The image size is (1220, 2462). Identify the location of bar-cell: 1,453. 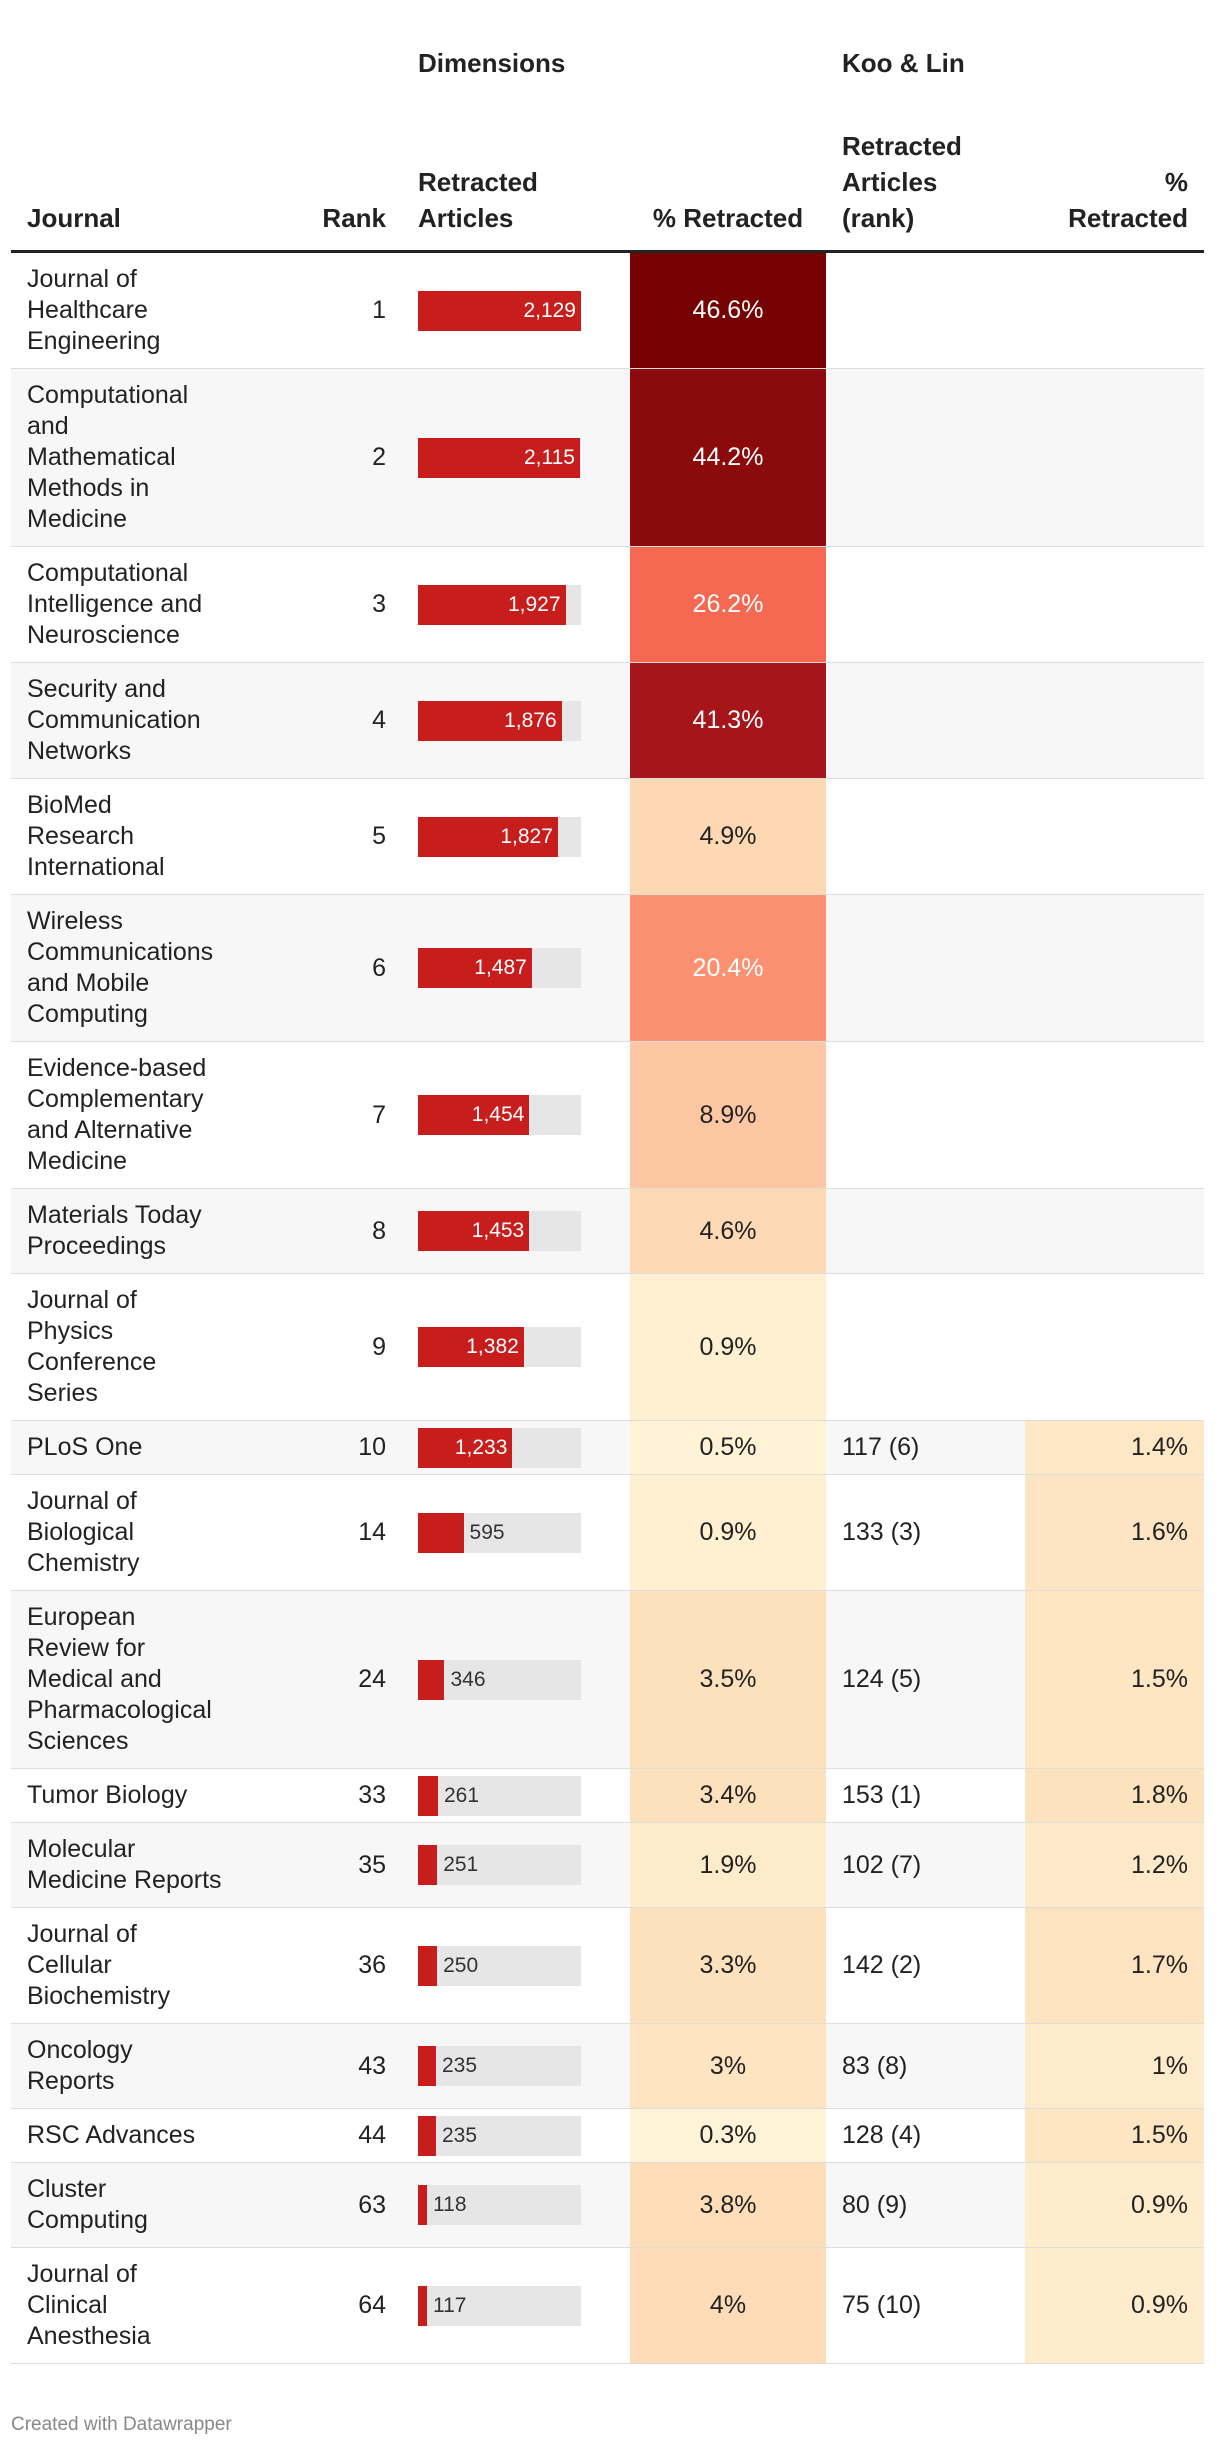
(516, 1231).